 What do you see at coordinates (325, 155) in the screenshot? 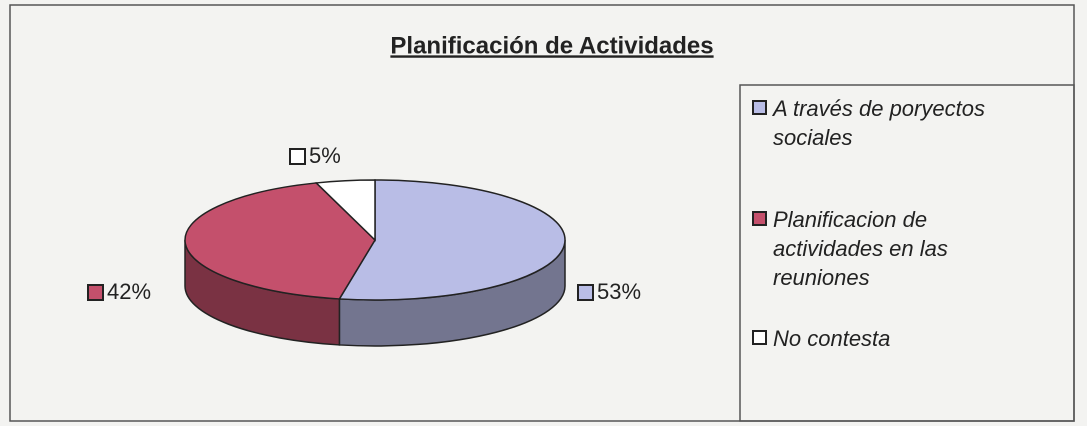
I see `data-label: 5%` at bounding box center [325, 155].